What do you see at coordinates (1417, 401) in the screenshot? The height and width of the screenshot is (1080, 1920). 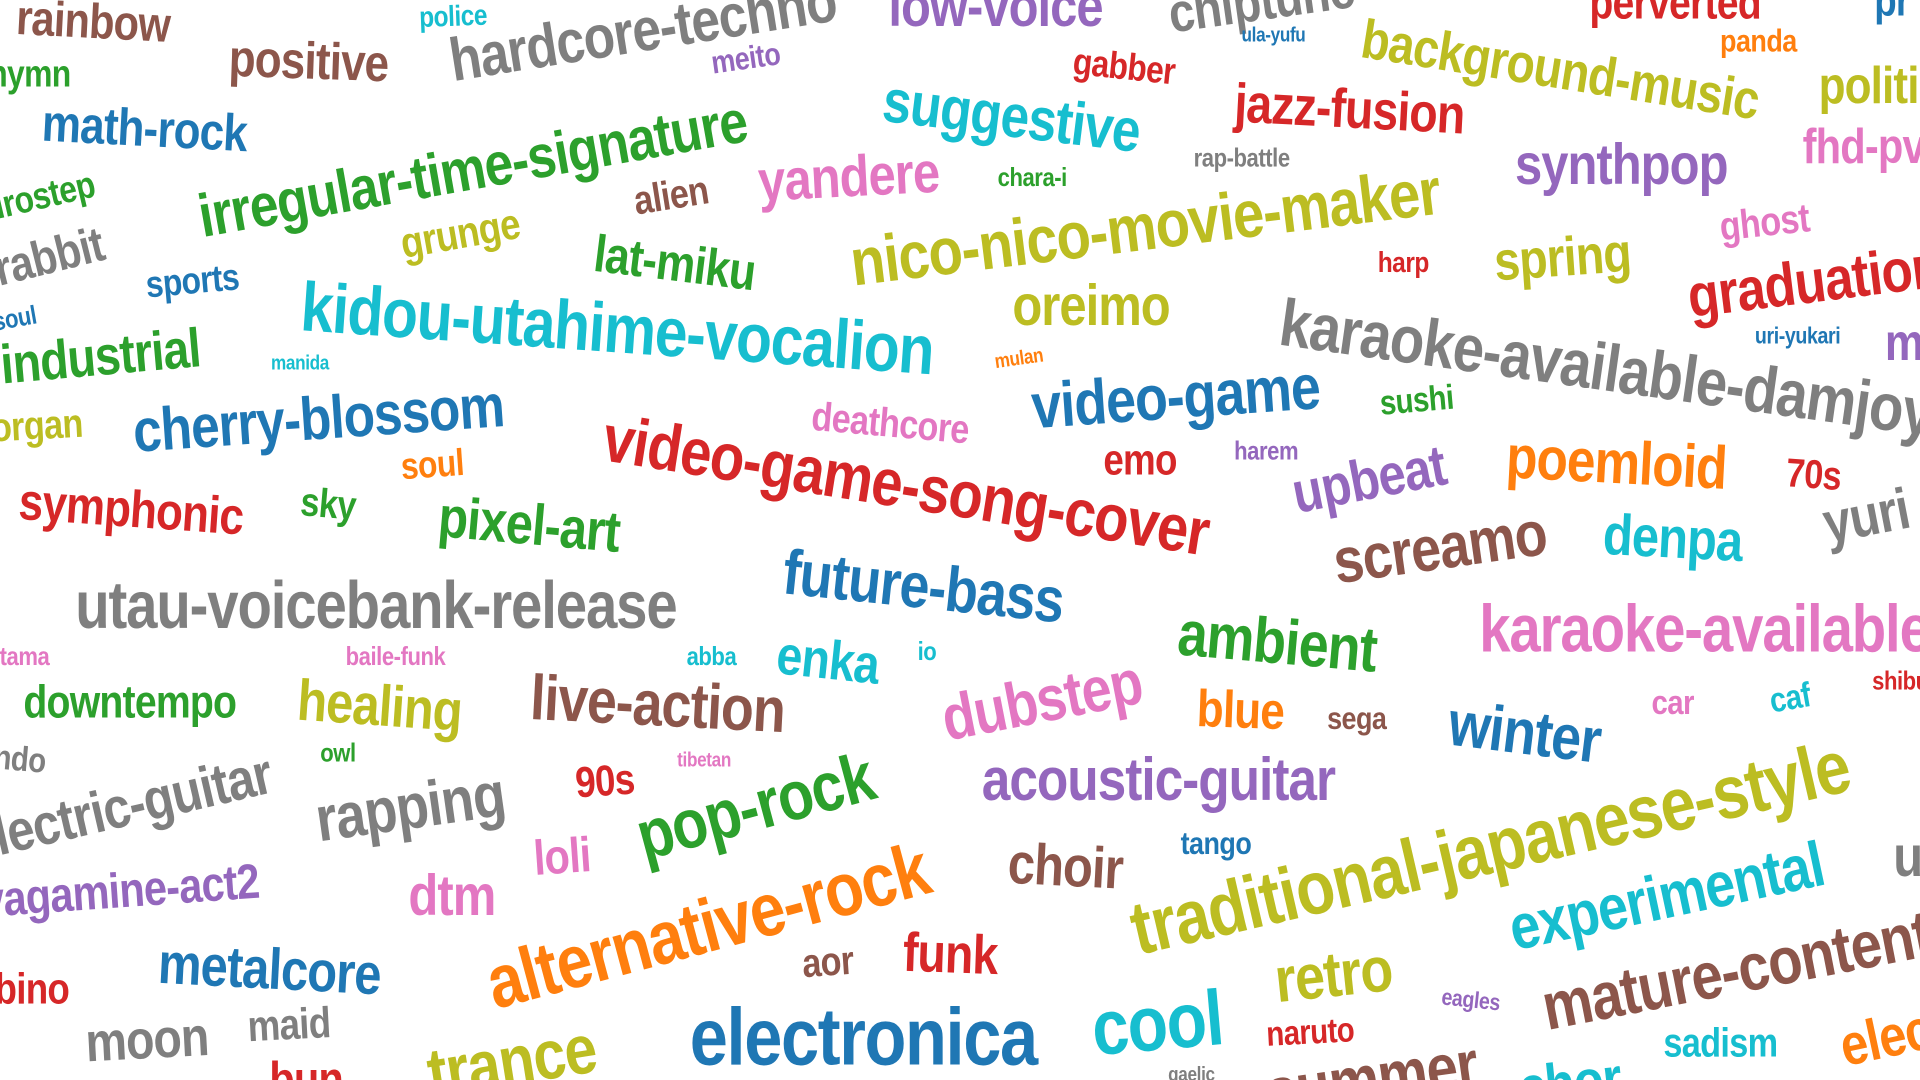 I see `tag-sushi: sushi` at bounding box center [1417, 401].